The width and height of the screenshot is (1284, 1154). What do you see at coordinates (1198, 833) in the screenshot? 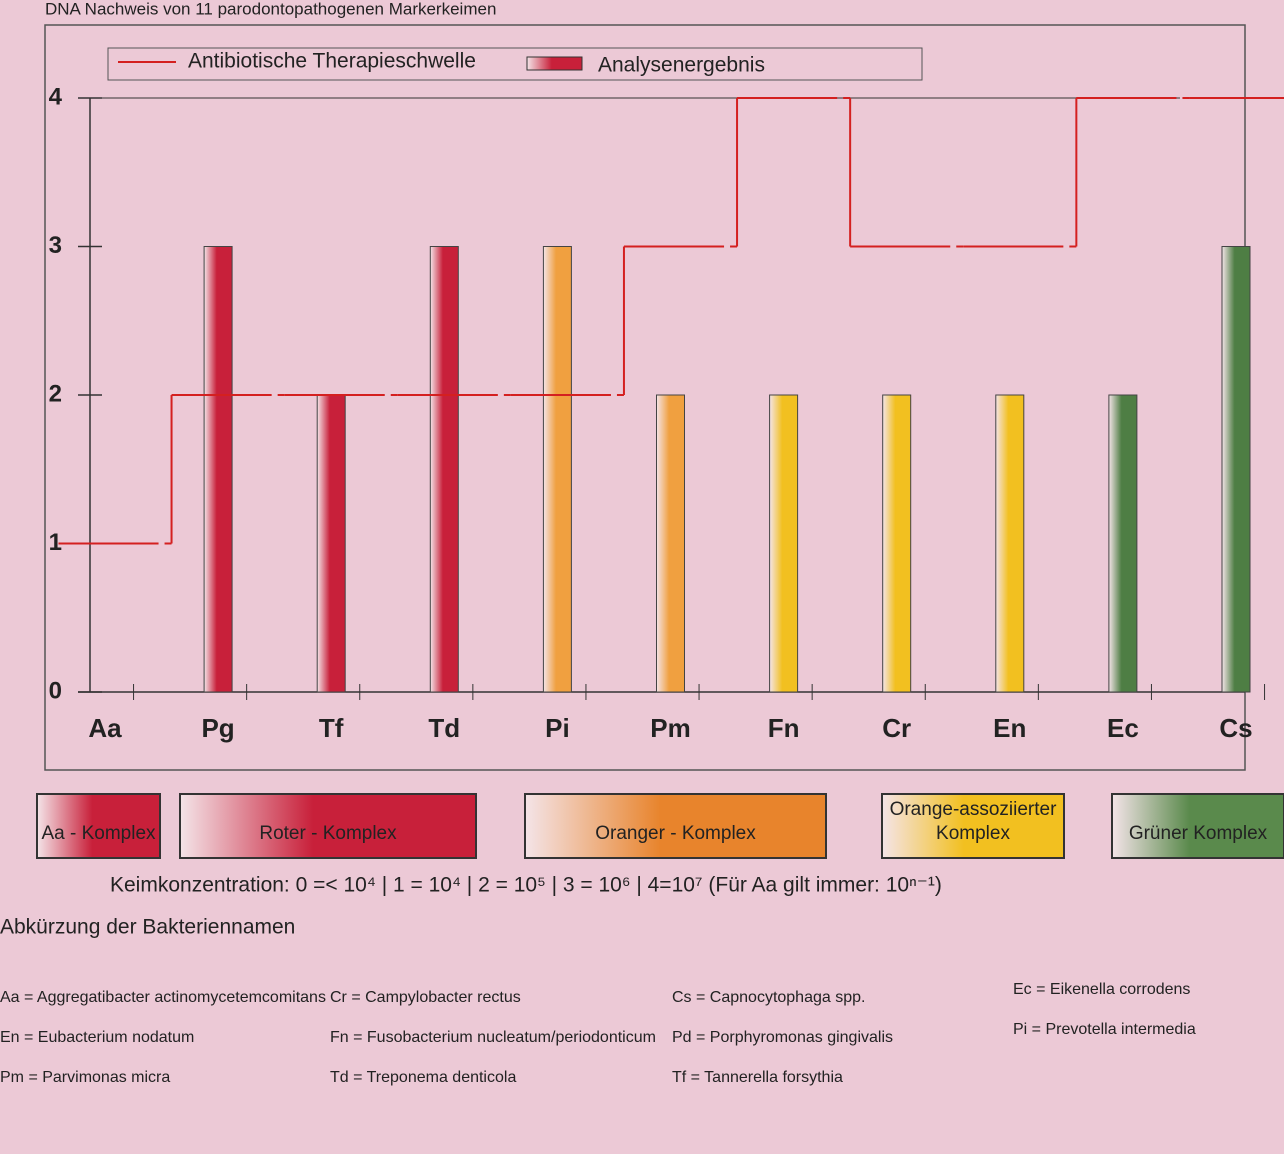
I see `complex-label: Grüner Komplex` at bounding box center [1198, 833].